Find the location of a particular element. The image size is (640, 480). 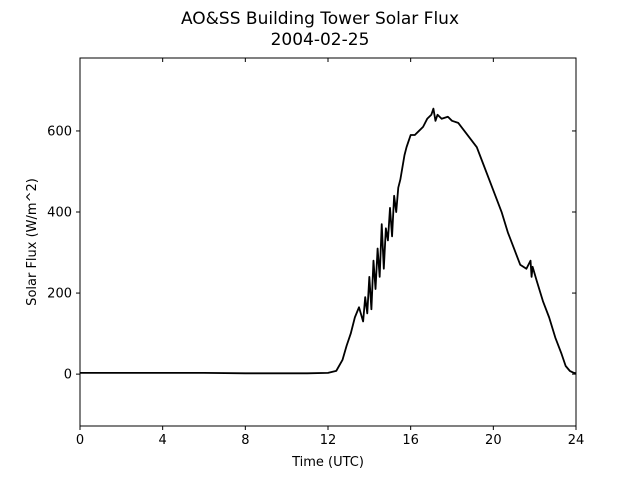

x-tick-label: 24 is located at coordinates (576, 440).